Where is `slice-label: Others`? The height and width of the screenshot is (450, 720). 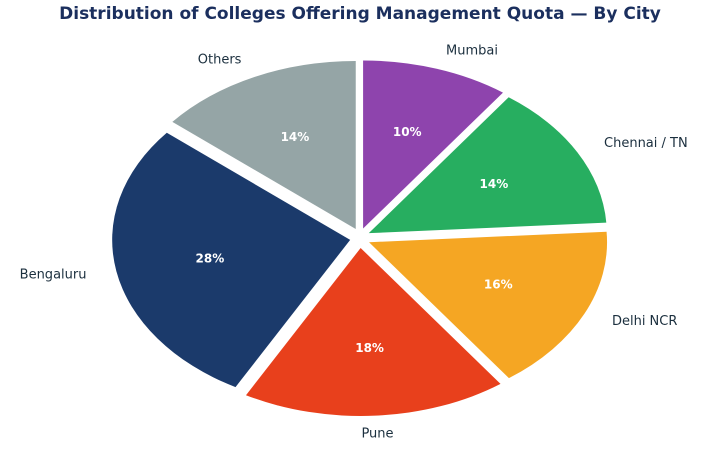
slice-label: Others is located at coordinates (220, 60).